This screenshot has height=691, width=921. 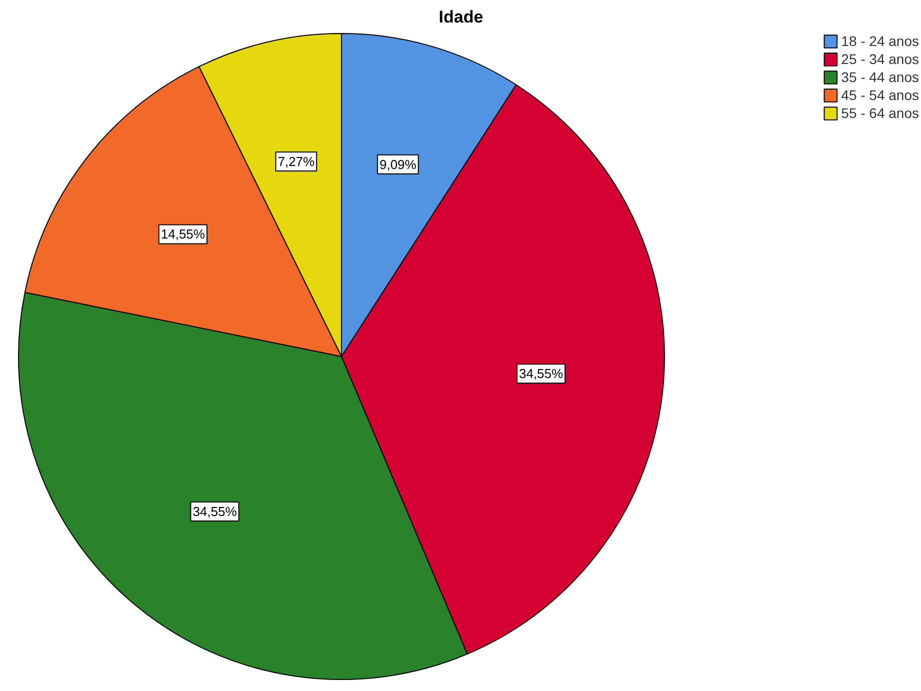 What do you see at coordinates (880, 77) in the screenshot?
I see `legend-label: 35 - 44 anos` at bounding box center [880, 77].